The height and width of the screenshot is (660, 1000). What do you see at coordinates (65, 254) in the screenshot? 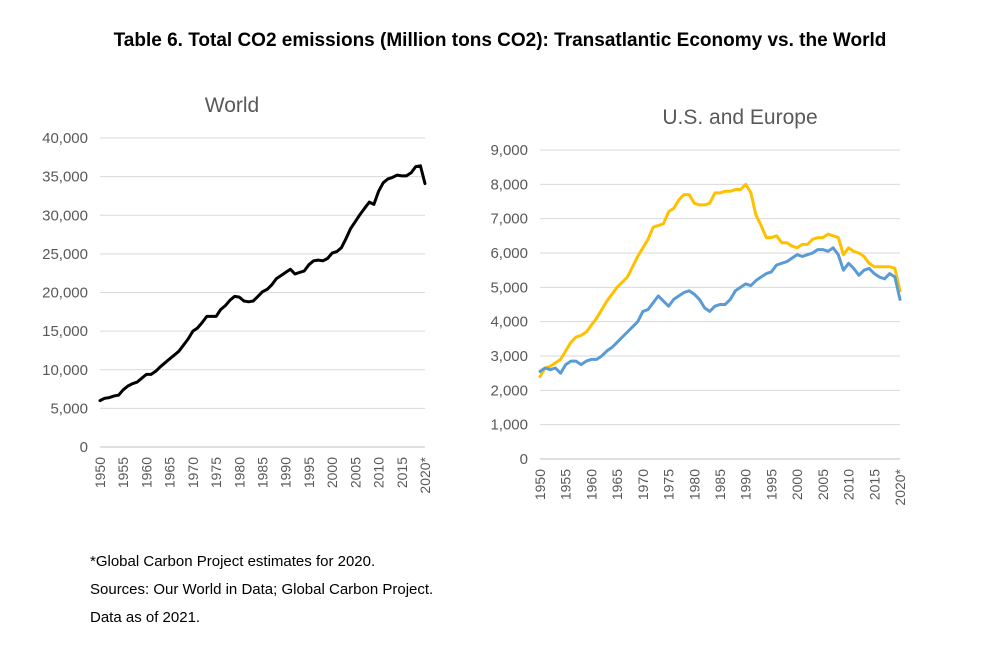
I see `world-y-tick-label: 25,000` at bounding box center [65, 254].